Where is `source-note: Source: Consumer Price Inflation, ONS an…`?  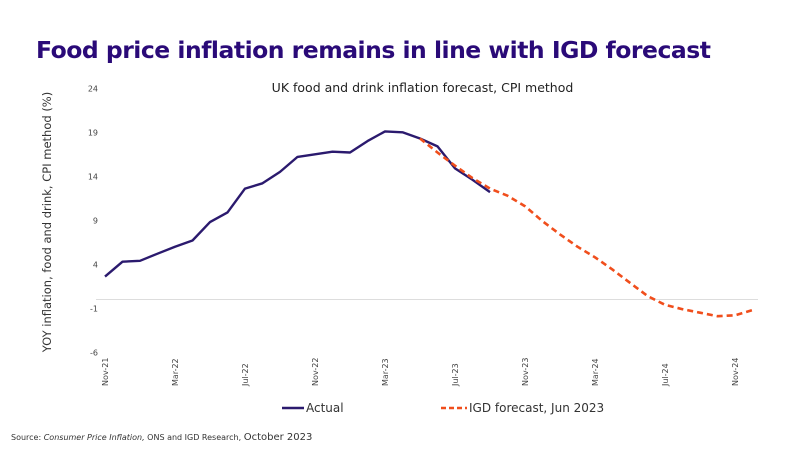 source-note: Source: Consumer Price Inflation, ONS an… is located at coordinates (161, 437).